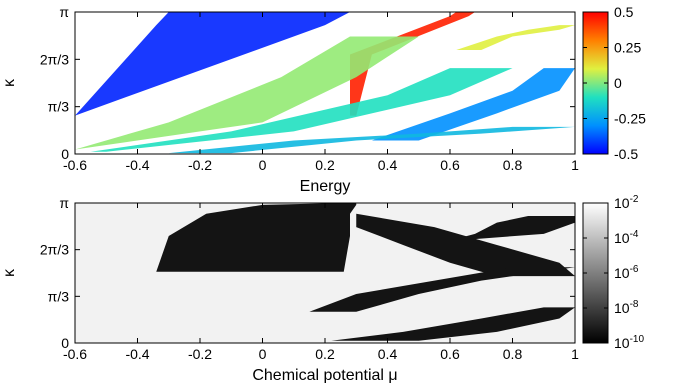  Describe the element at coordinates (513, 165) in the screenshot. I see `energy-x-tick-label: 0.8` at that location.